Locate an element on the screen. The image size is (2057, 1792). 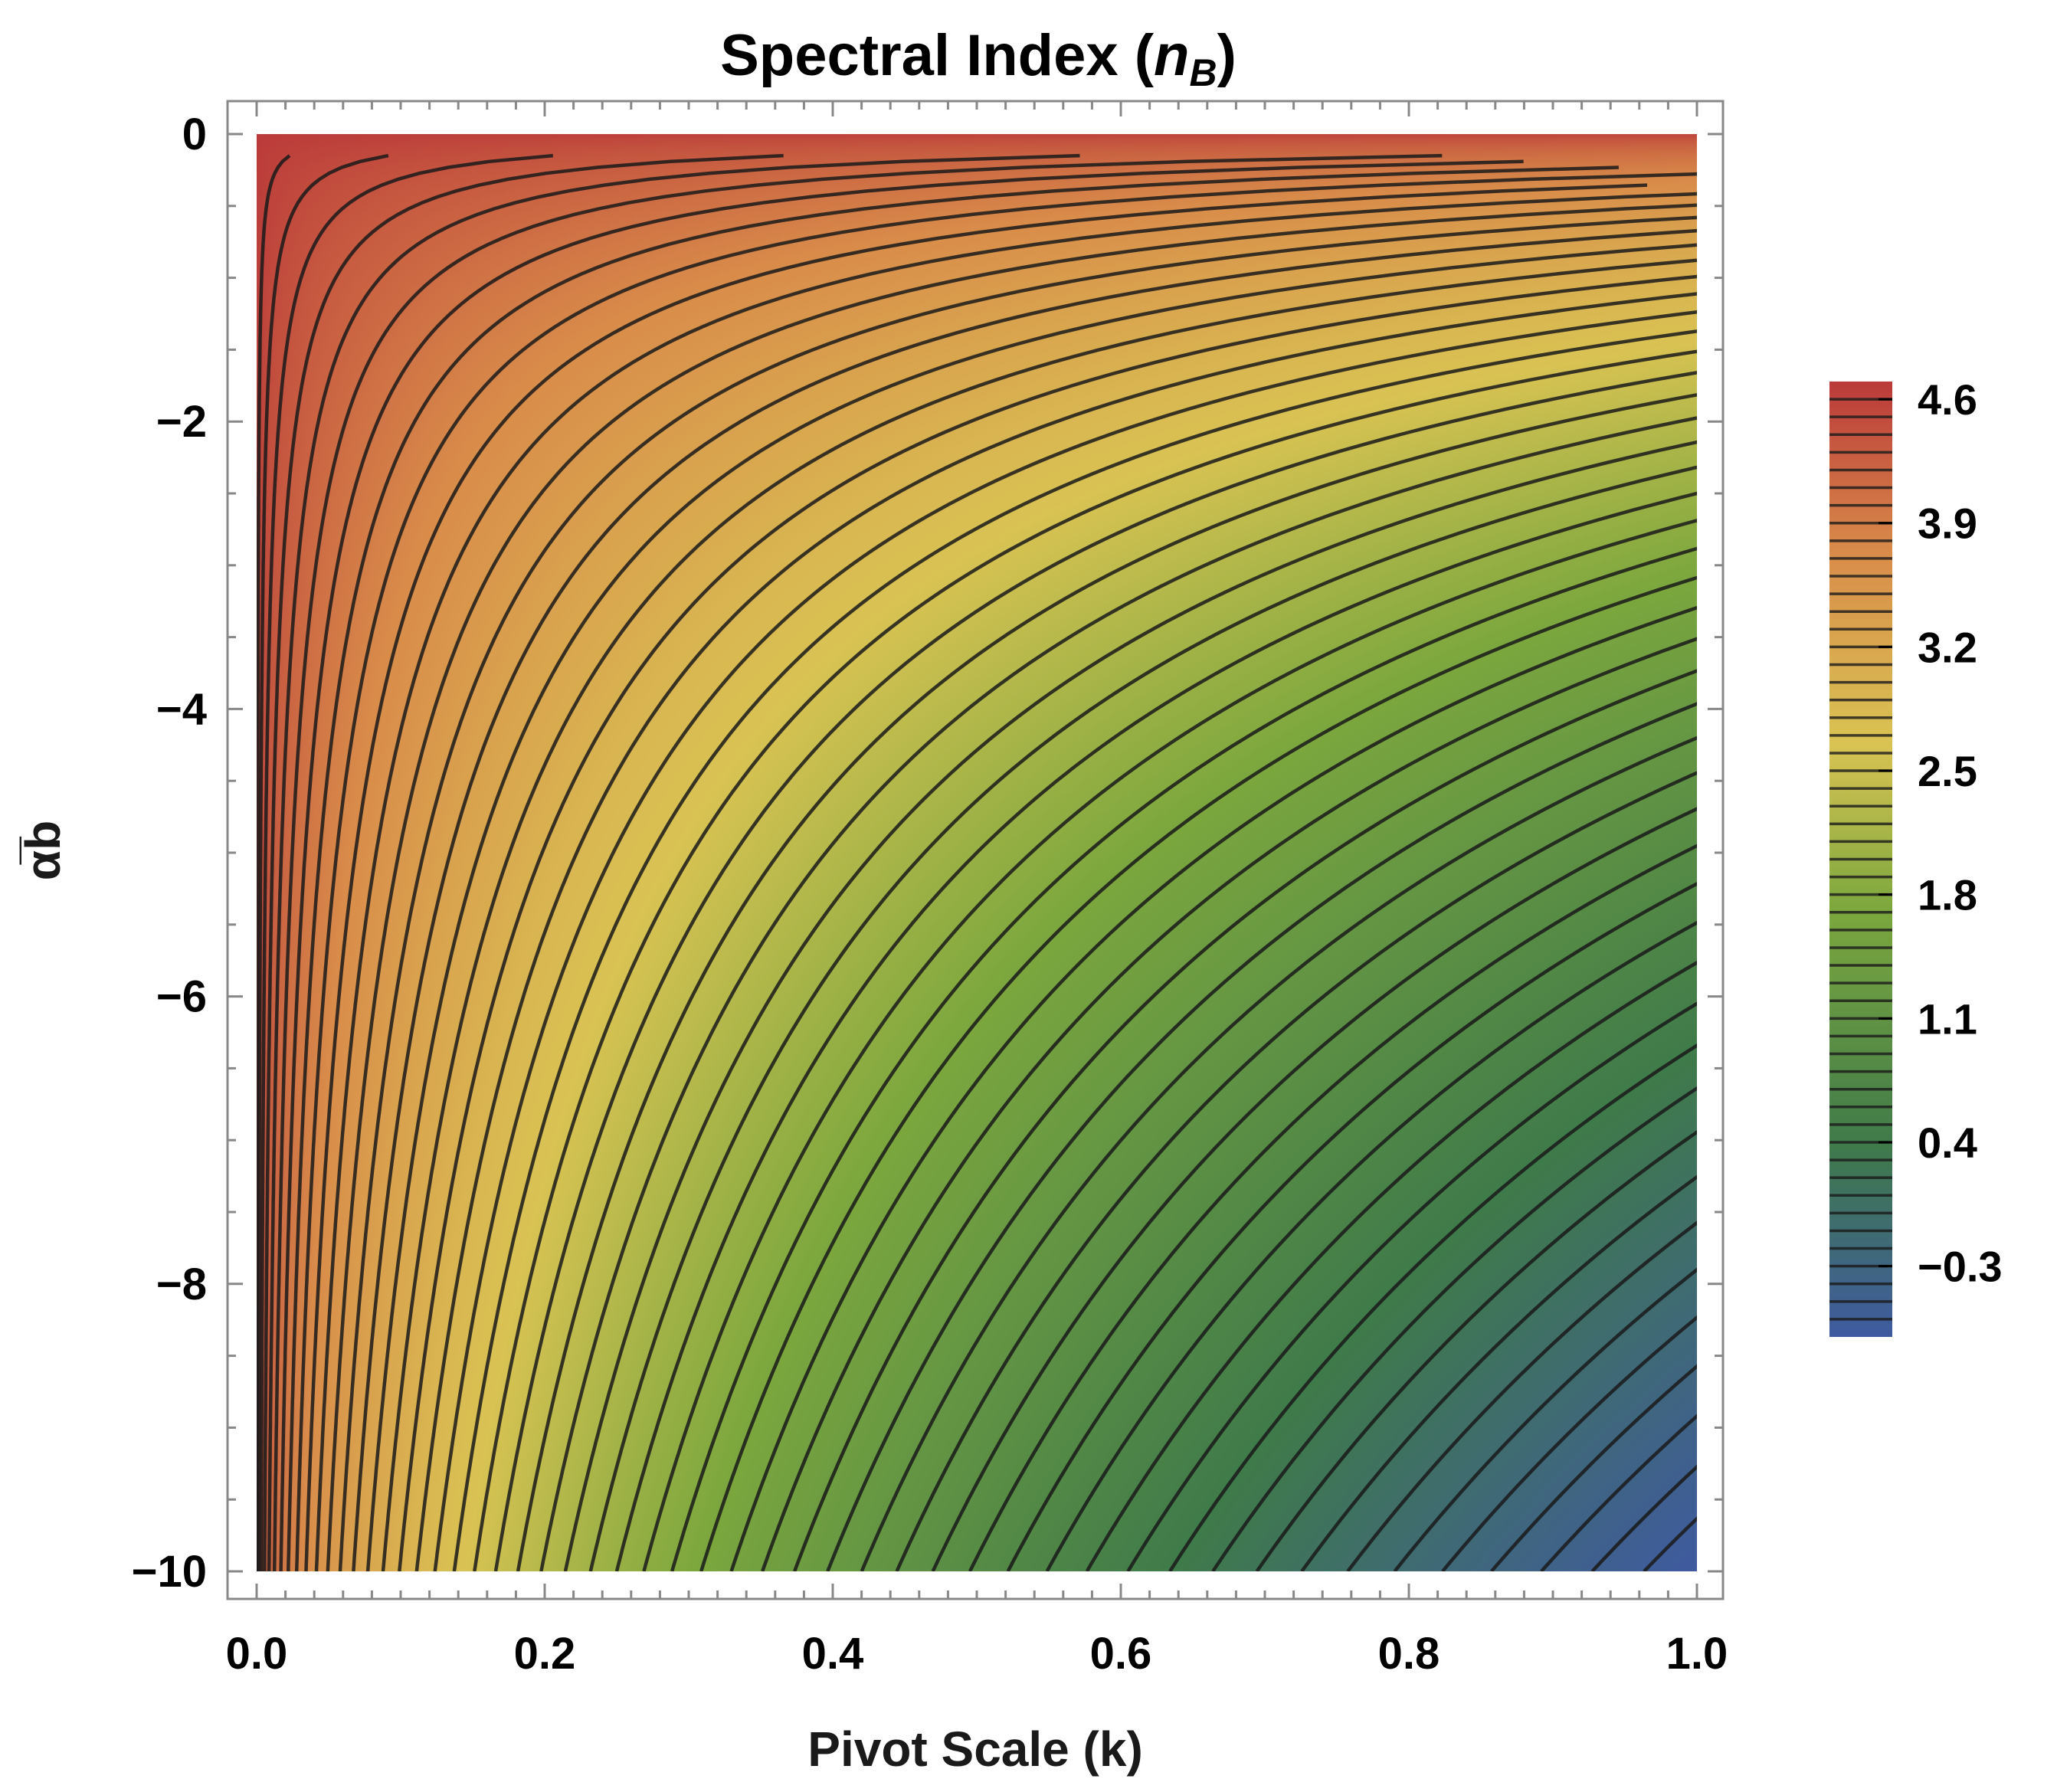
x-tick-label-5: 1.0 is located at coordinates (1697, 1654).